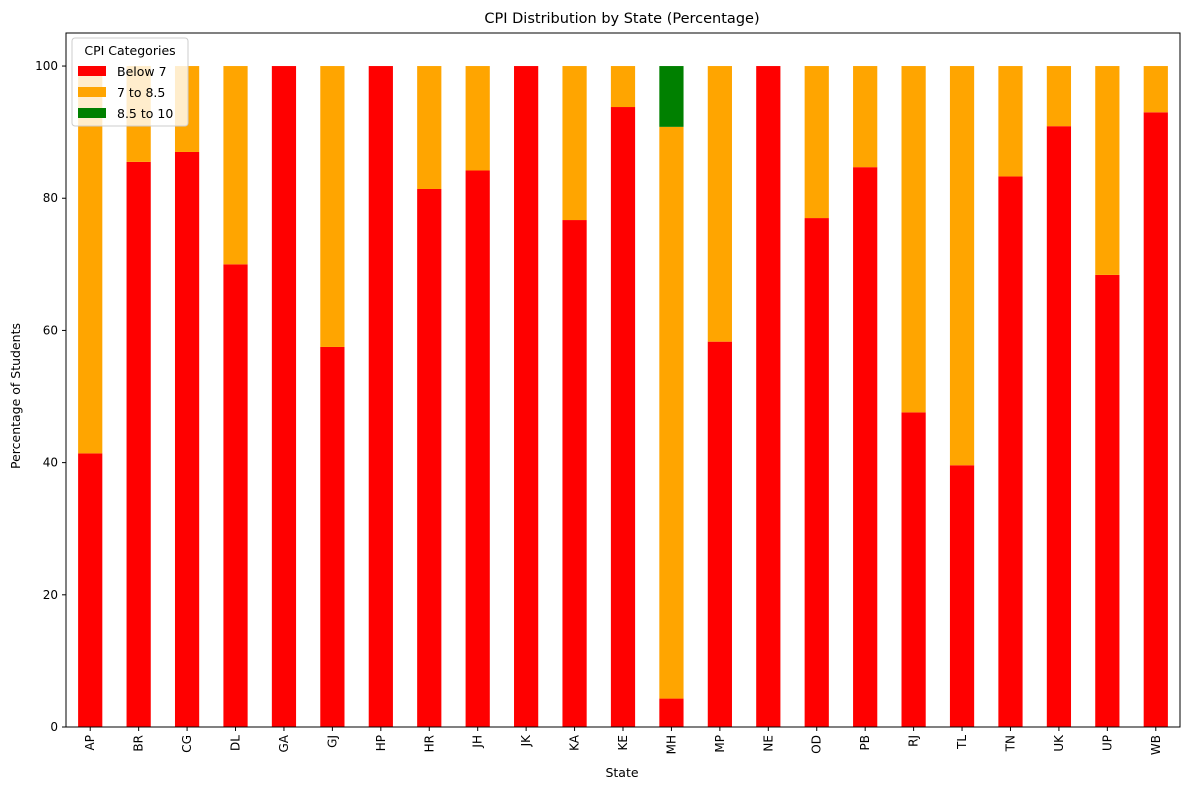  Describe the element at coordinates (526, 741) in the screenshot. I see `x-tick-label: JK` at that location.